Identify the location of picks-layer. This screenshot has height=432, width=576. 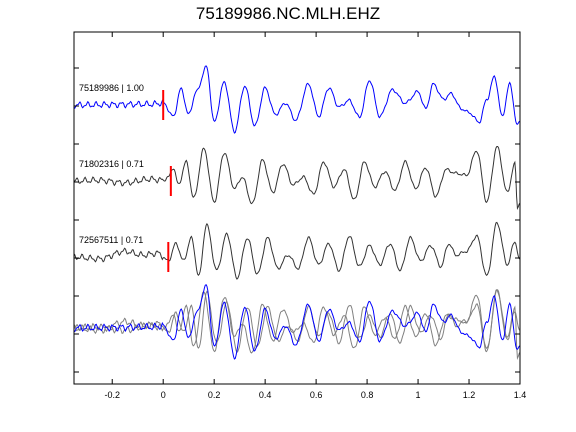
(167, 181).